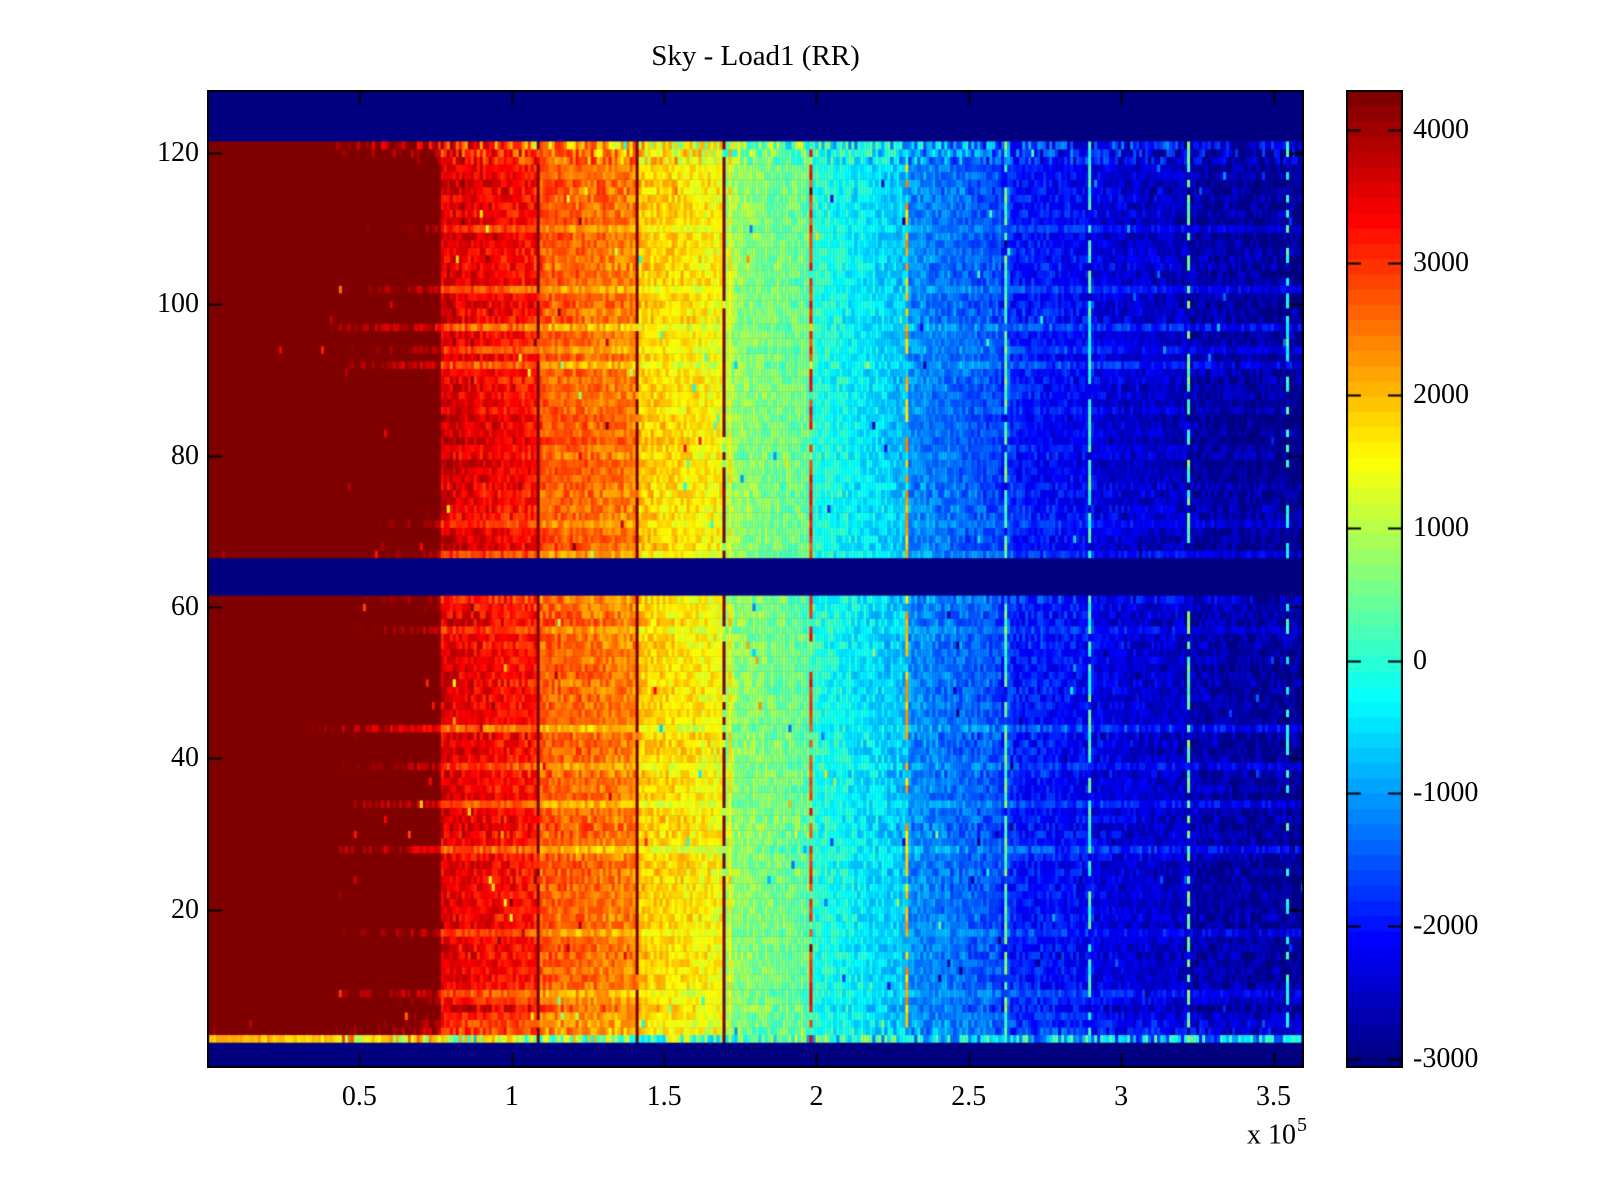 This screenshot has width=1600, height=1200. Describe the element at coordinates (1446, 793) in the screenshot. I see `colorbar-tick-label: -1000` at that location.